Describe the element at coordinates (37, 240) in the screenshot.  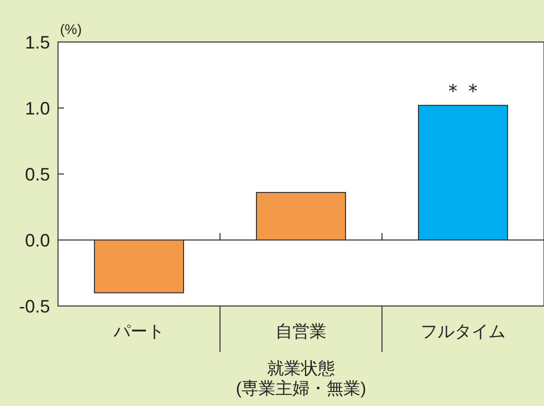
I see `y-tick-label: 0.0` at that location.